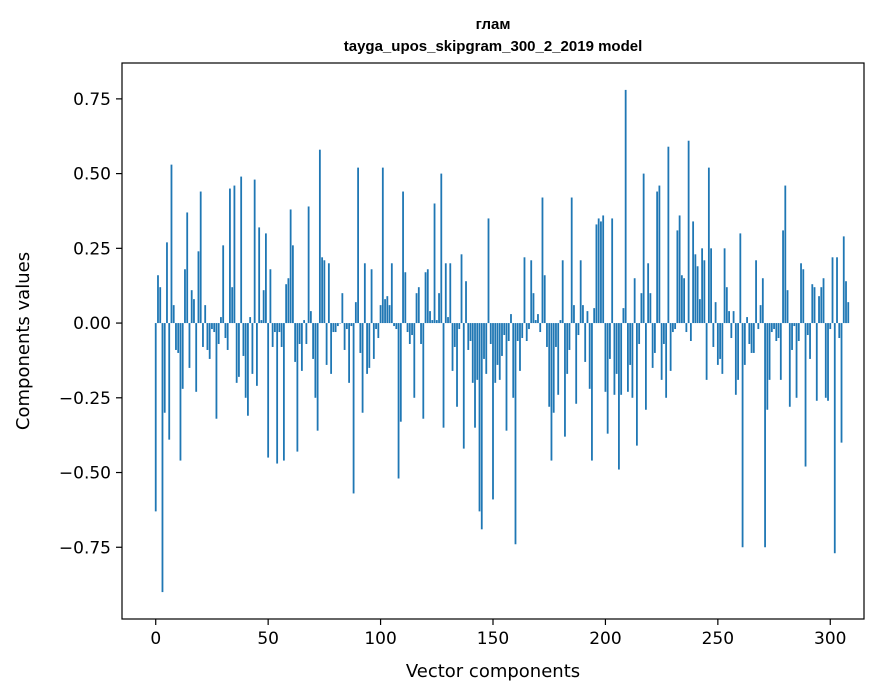 The image size is (880, 700). Describe the element at coordinates (23, 341) in the screenshot. I see `y-axis-label: Components values` at that location.